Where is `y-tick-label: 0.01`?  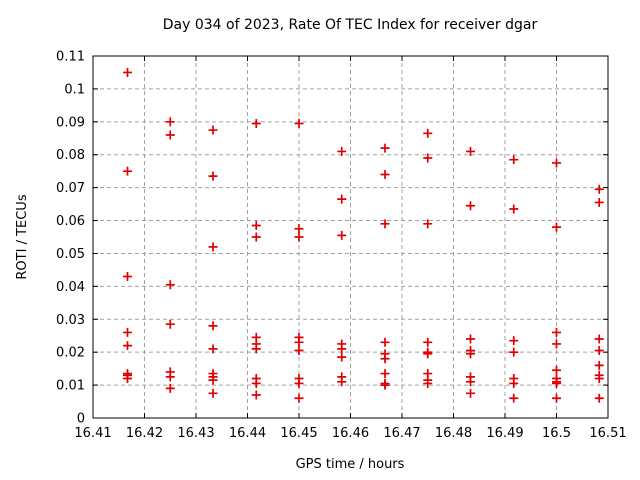
y-tick-label: 0.01 is located at coordinates (70, 386).